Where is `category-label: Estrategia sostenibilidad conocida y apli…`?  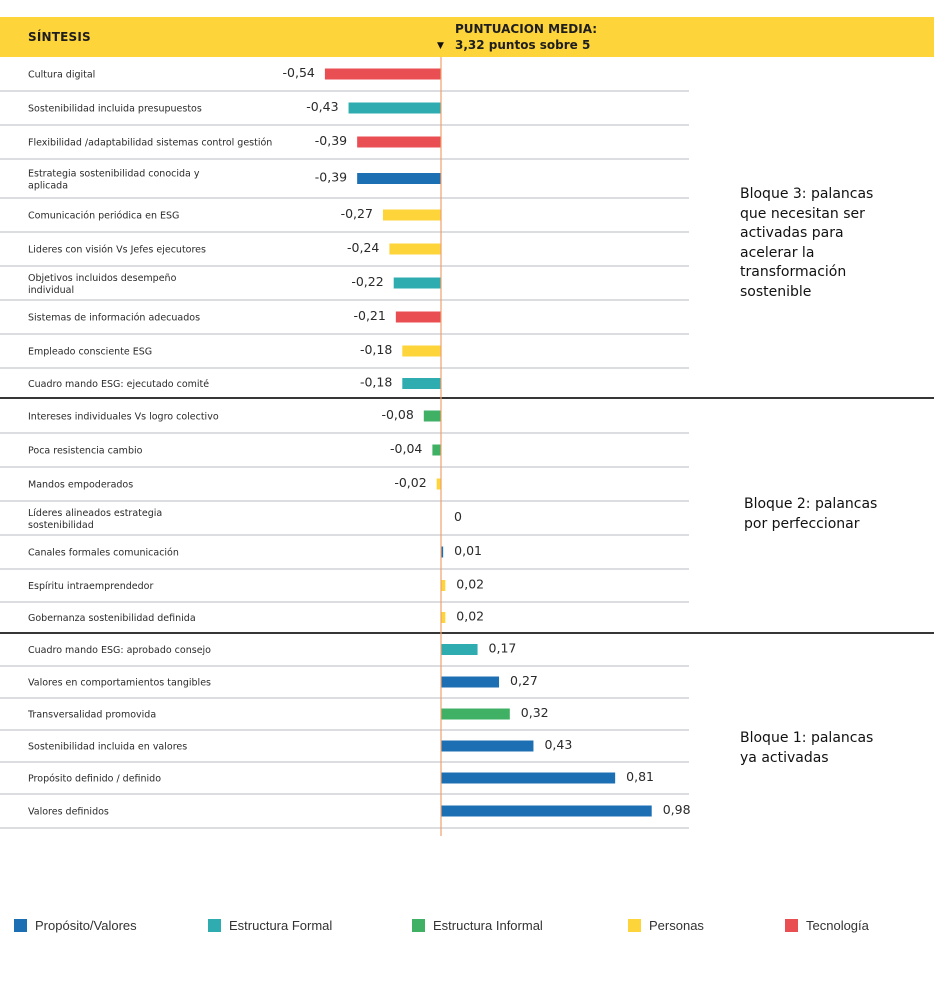
category-label: Estrategia sostenibilidad conocida y apli… is located at coordinates (114, 180).